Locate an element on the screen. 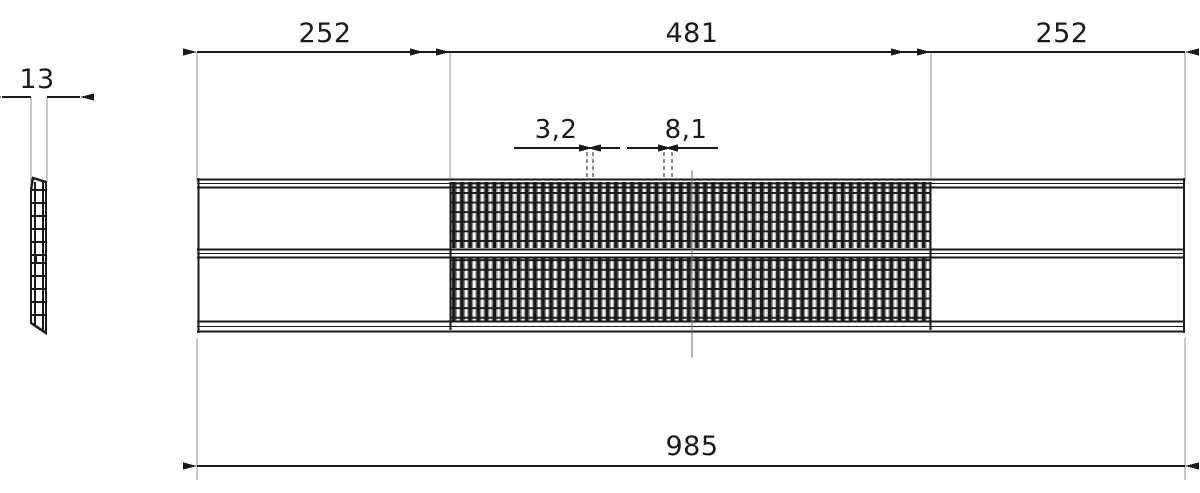 Image resolution: width=1200 pixels, height=493 pixels. dim-label-slat-pitch: 8,1 is located at coordinates (686, 130).